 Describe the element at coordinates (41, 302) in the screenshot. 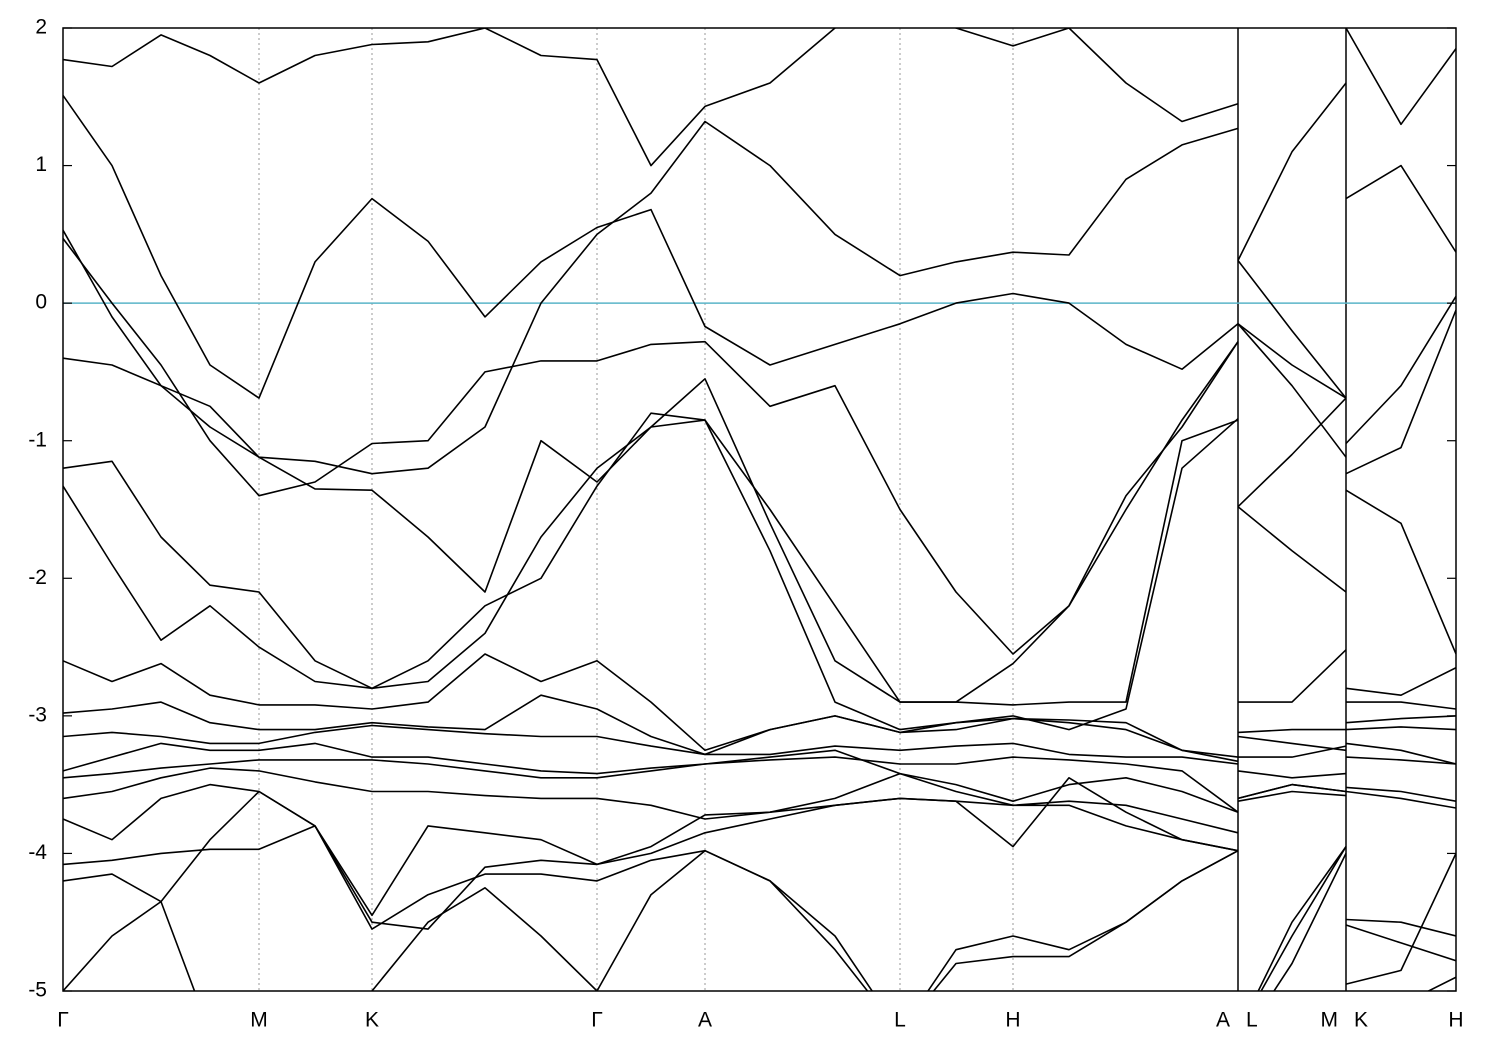

I see `y-tick-label: 0` at that location.